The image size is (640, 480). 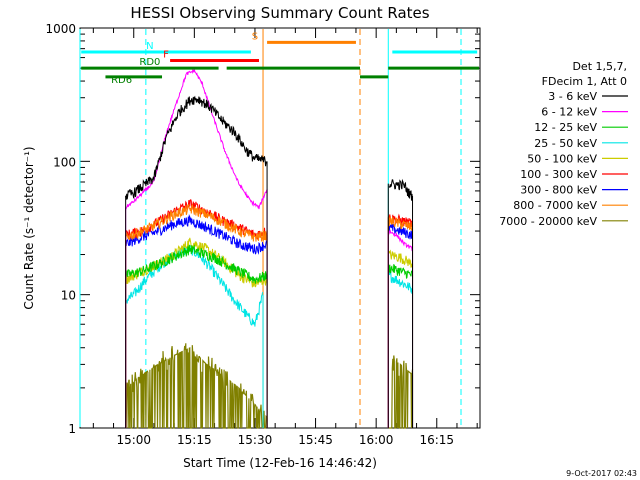 What do you see at coordinates (255, 36) in the screenshot?
I see `flag-label-s: S` at bounding box center [255, 36].